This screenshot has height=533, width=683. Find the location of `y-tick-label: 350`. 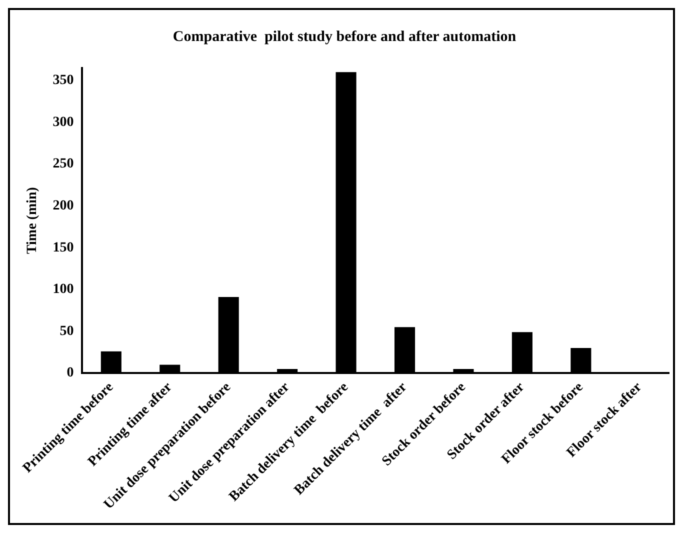

y-tick-label: 350 is located at coordinates (63, 80).